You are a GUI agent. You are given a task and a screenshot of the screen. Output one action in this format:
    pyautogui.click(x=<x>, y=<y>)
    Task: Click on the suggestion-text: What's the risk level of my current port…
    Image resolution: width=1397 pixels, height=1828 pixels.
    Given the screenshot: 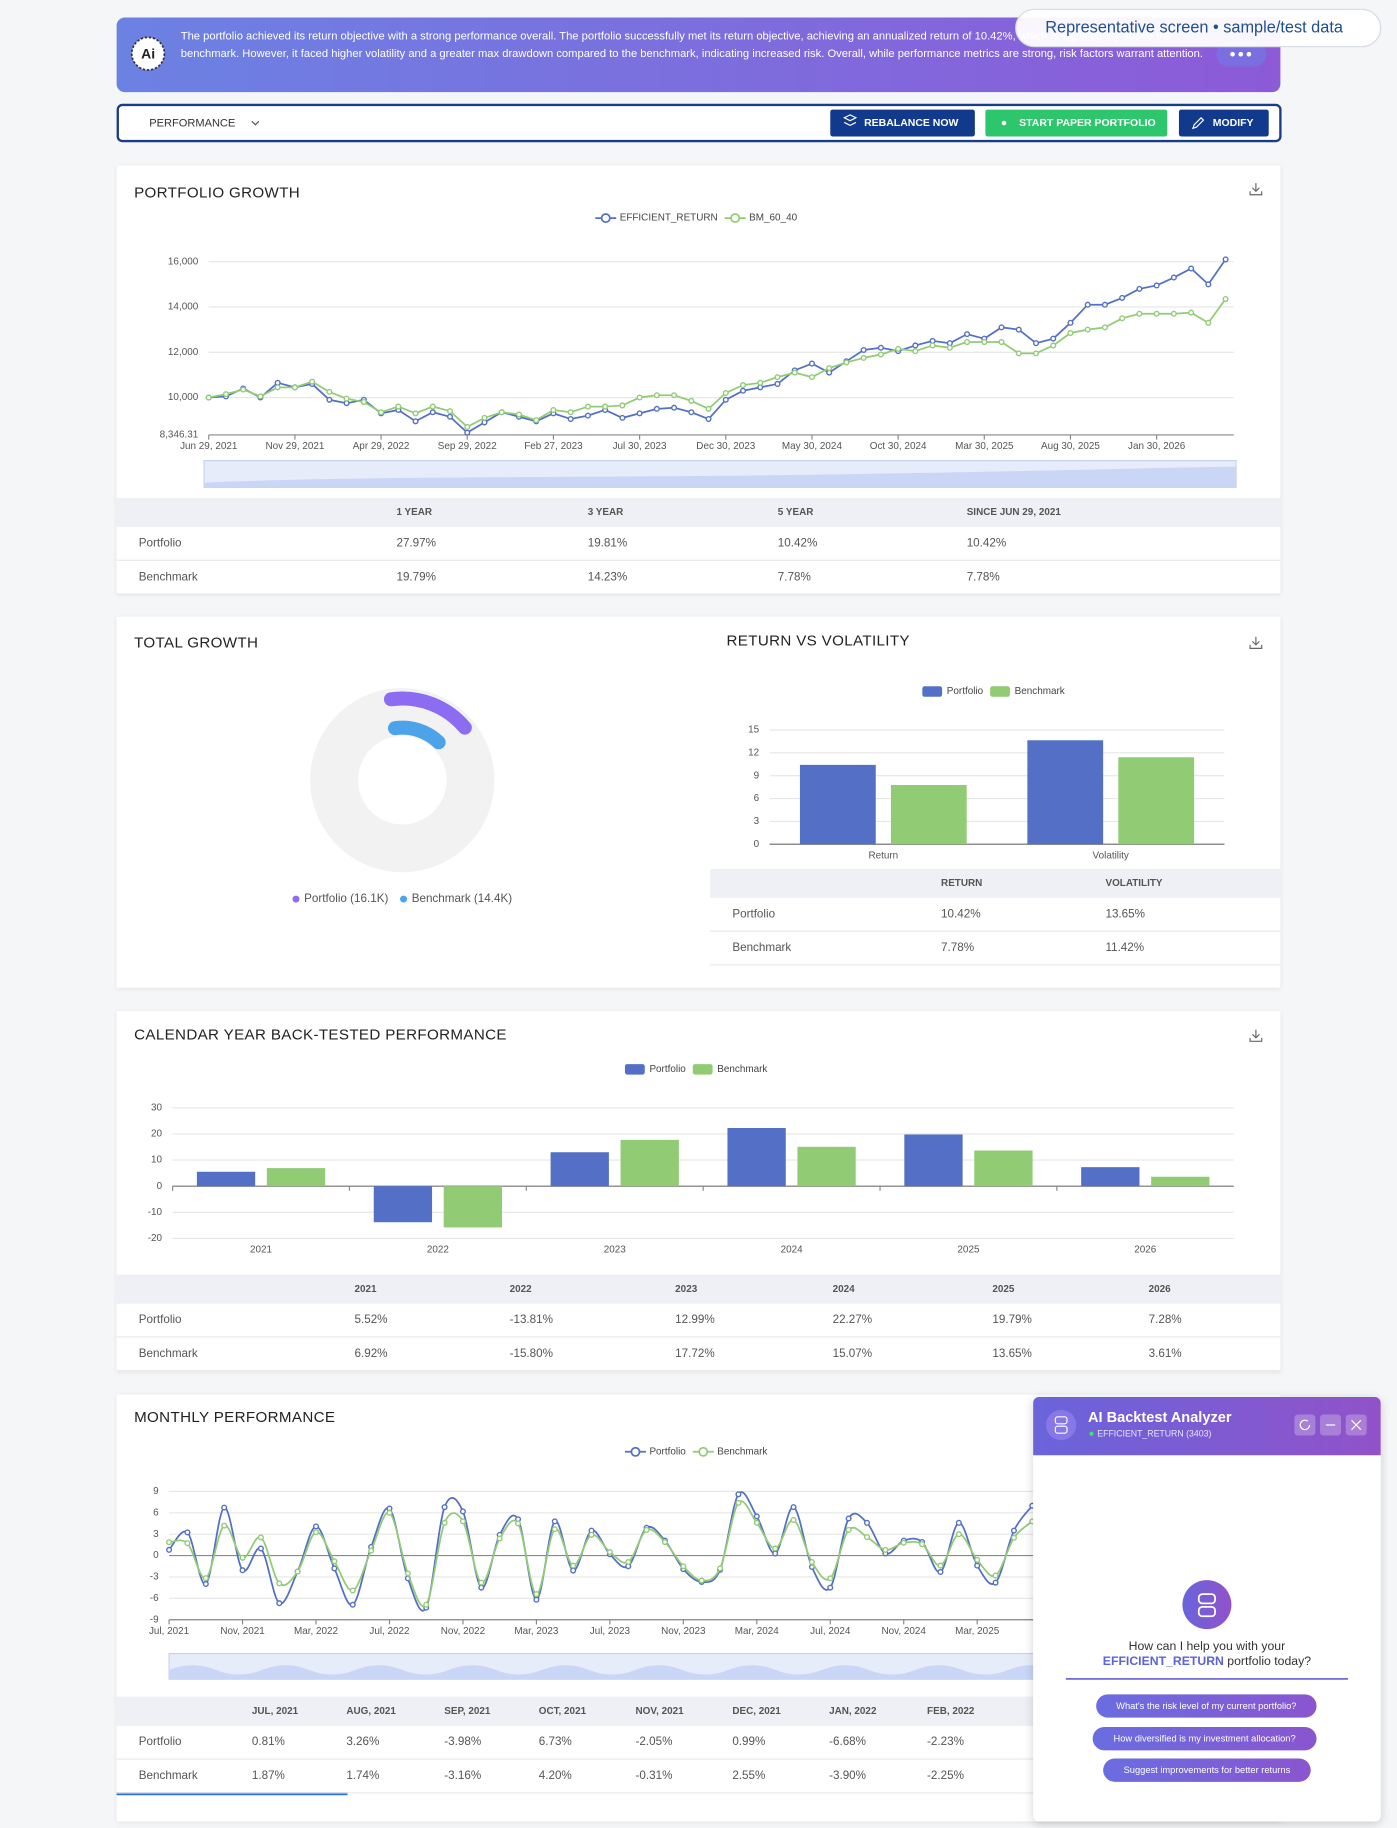 What is the action you would take?
    pyautogui.click(x=1206, y=1706)
    